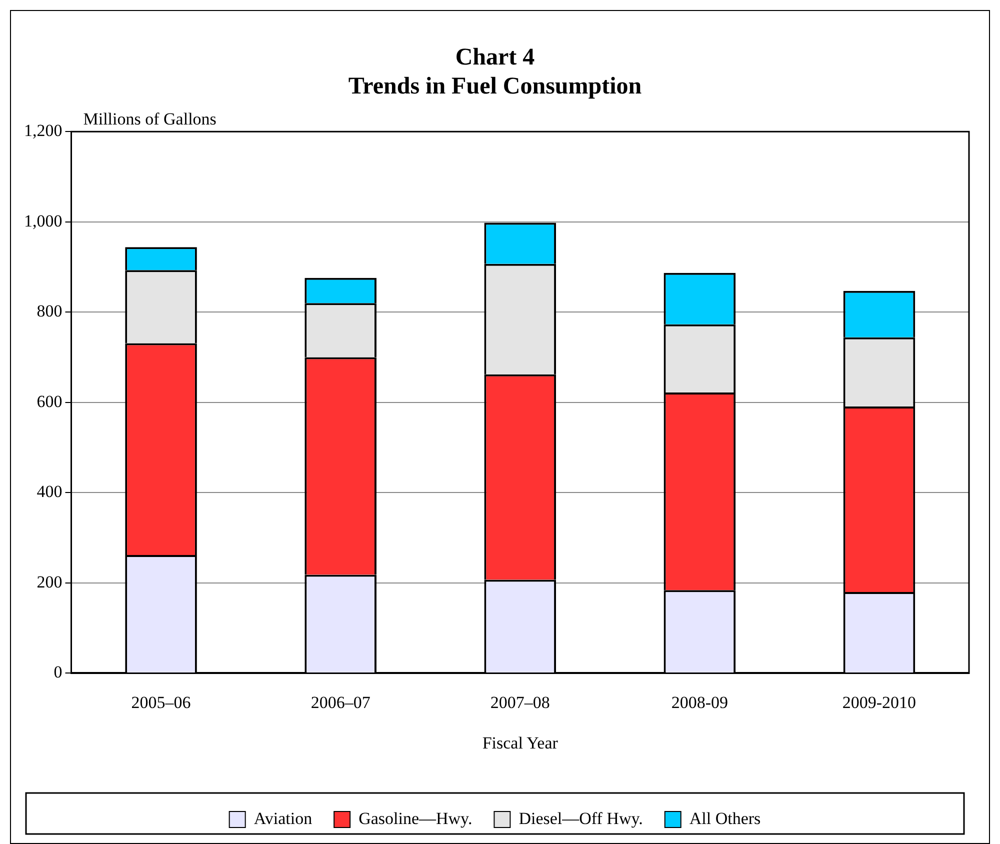  Describe the element at coordinates (49, 582) in the screenshot. I see `y-tick-label: 200` at that location.